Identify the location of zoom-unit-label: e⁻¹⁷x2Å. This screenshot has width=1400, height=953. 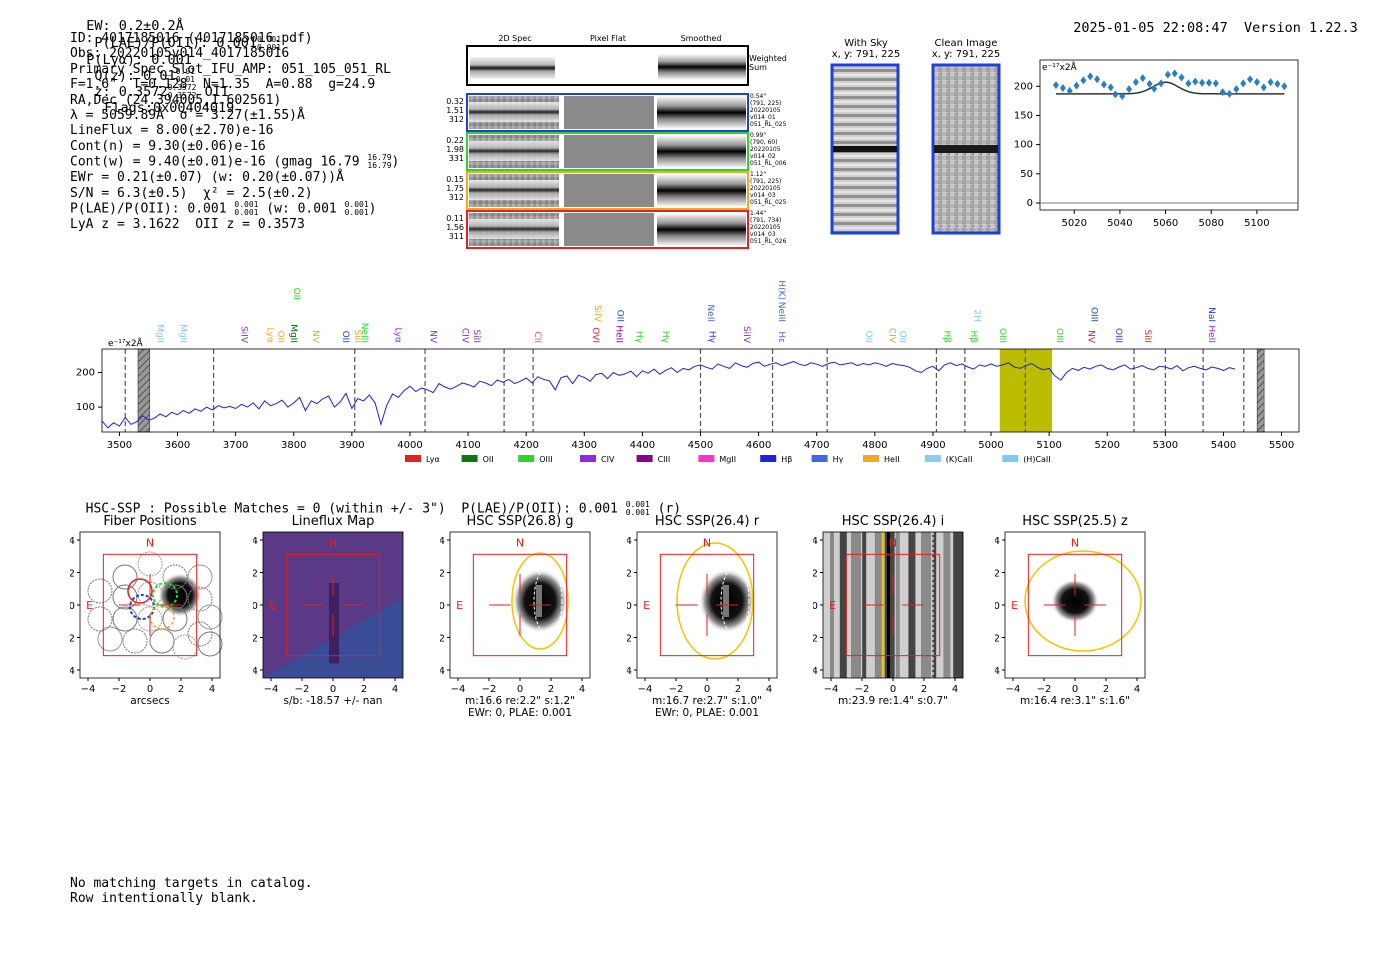
(1060, 67).